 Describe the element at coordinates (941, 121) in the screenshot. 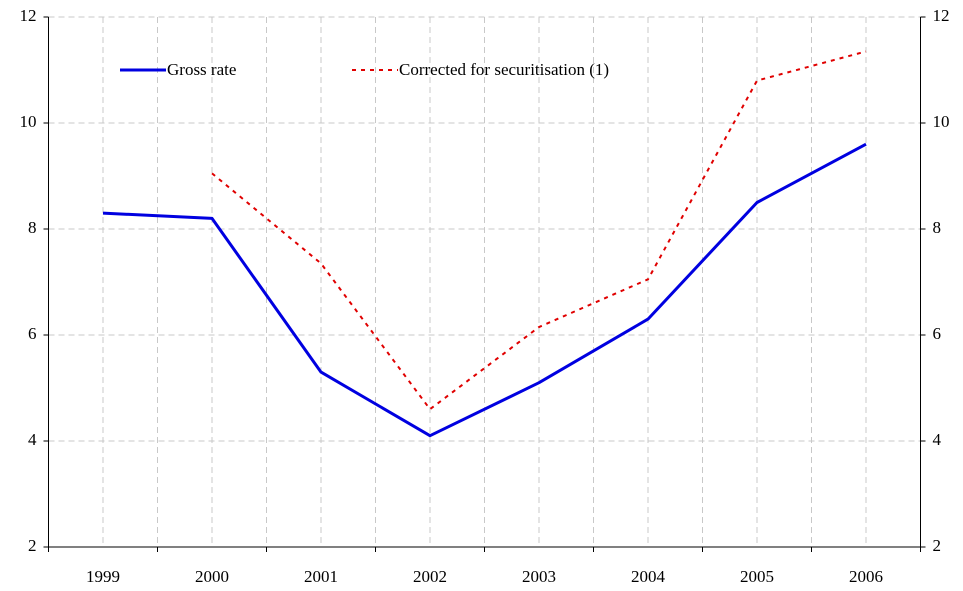

I see `y2-tick-label: 10` at that location.